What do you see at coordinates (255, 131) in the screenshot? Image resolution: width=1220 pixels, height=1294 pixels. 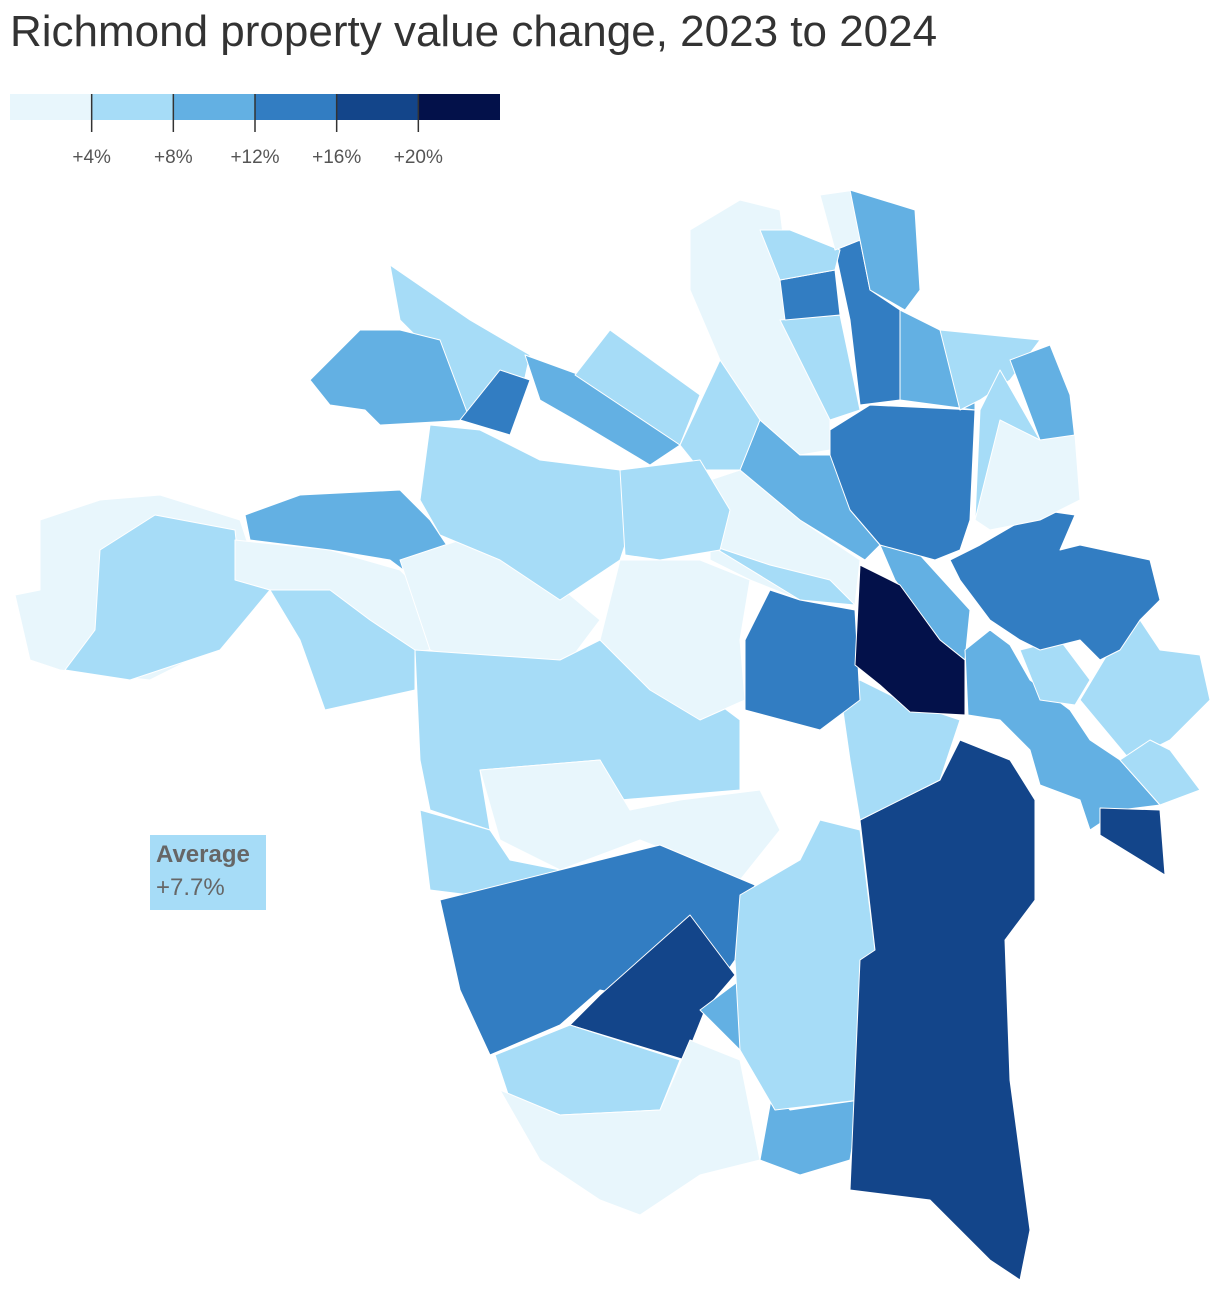 I see `legend: +4% +8% +12% +16% +20%` at bounding box center [255, 131].